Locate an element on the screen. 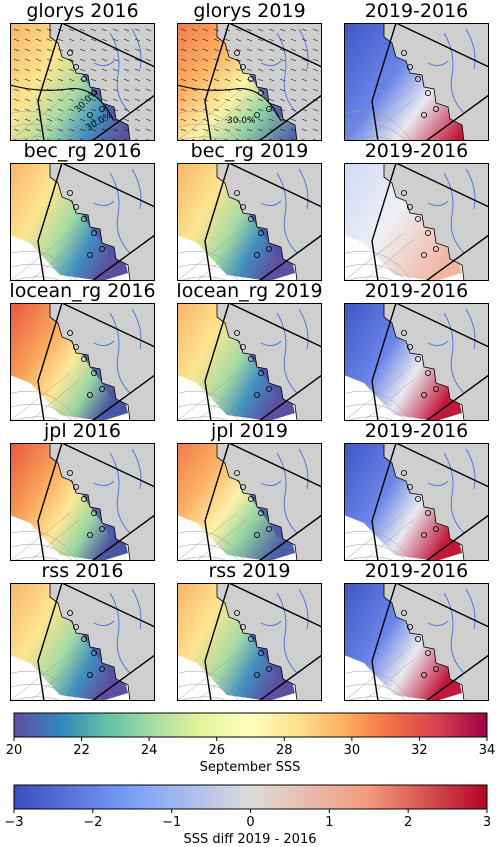  colorbar is located at coordinates (250, 725).